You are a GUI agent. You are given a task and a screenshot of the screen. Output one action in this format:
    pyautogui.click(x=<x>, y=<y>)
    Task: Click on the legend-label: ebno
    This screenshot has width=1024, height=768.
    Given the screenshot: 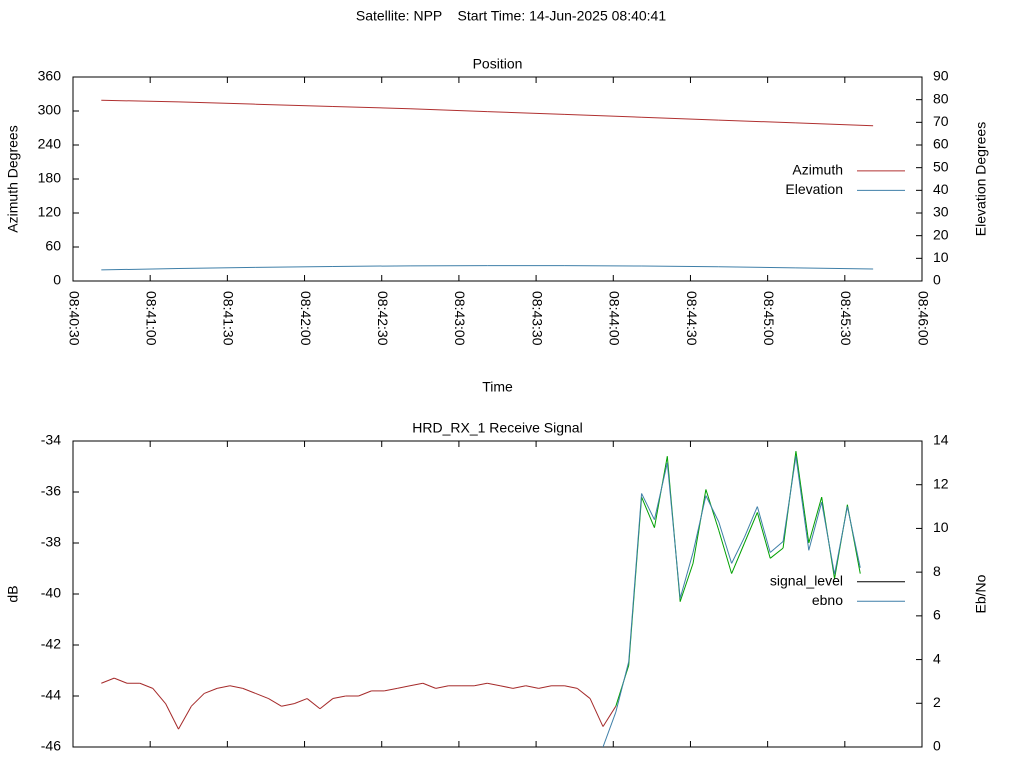 What is the action you would take?
    pyautogui.click(x=827, y=600)
    